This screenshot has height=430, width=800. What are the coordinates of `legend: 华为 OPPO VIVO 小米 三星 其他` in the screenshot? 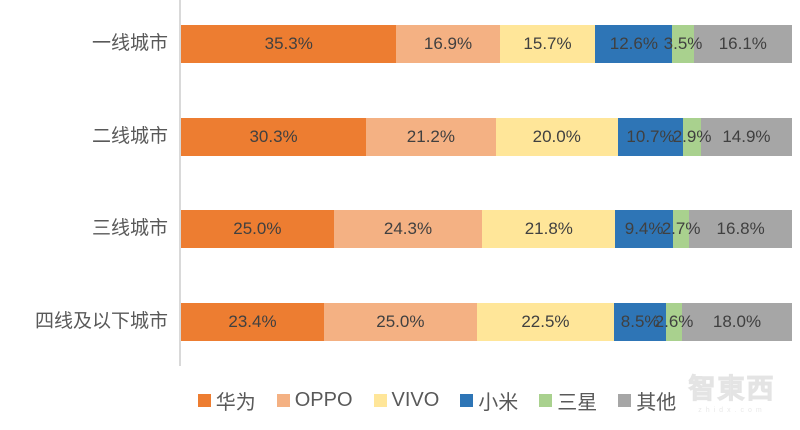 It's located at (400, 400).